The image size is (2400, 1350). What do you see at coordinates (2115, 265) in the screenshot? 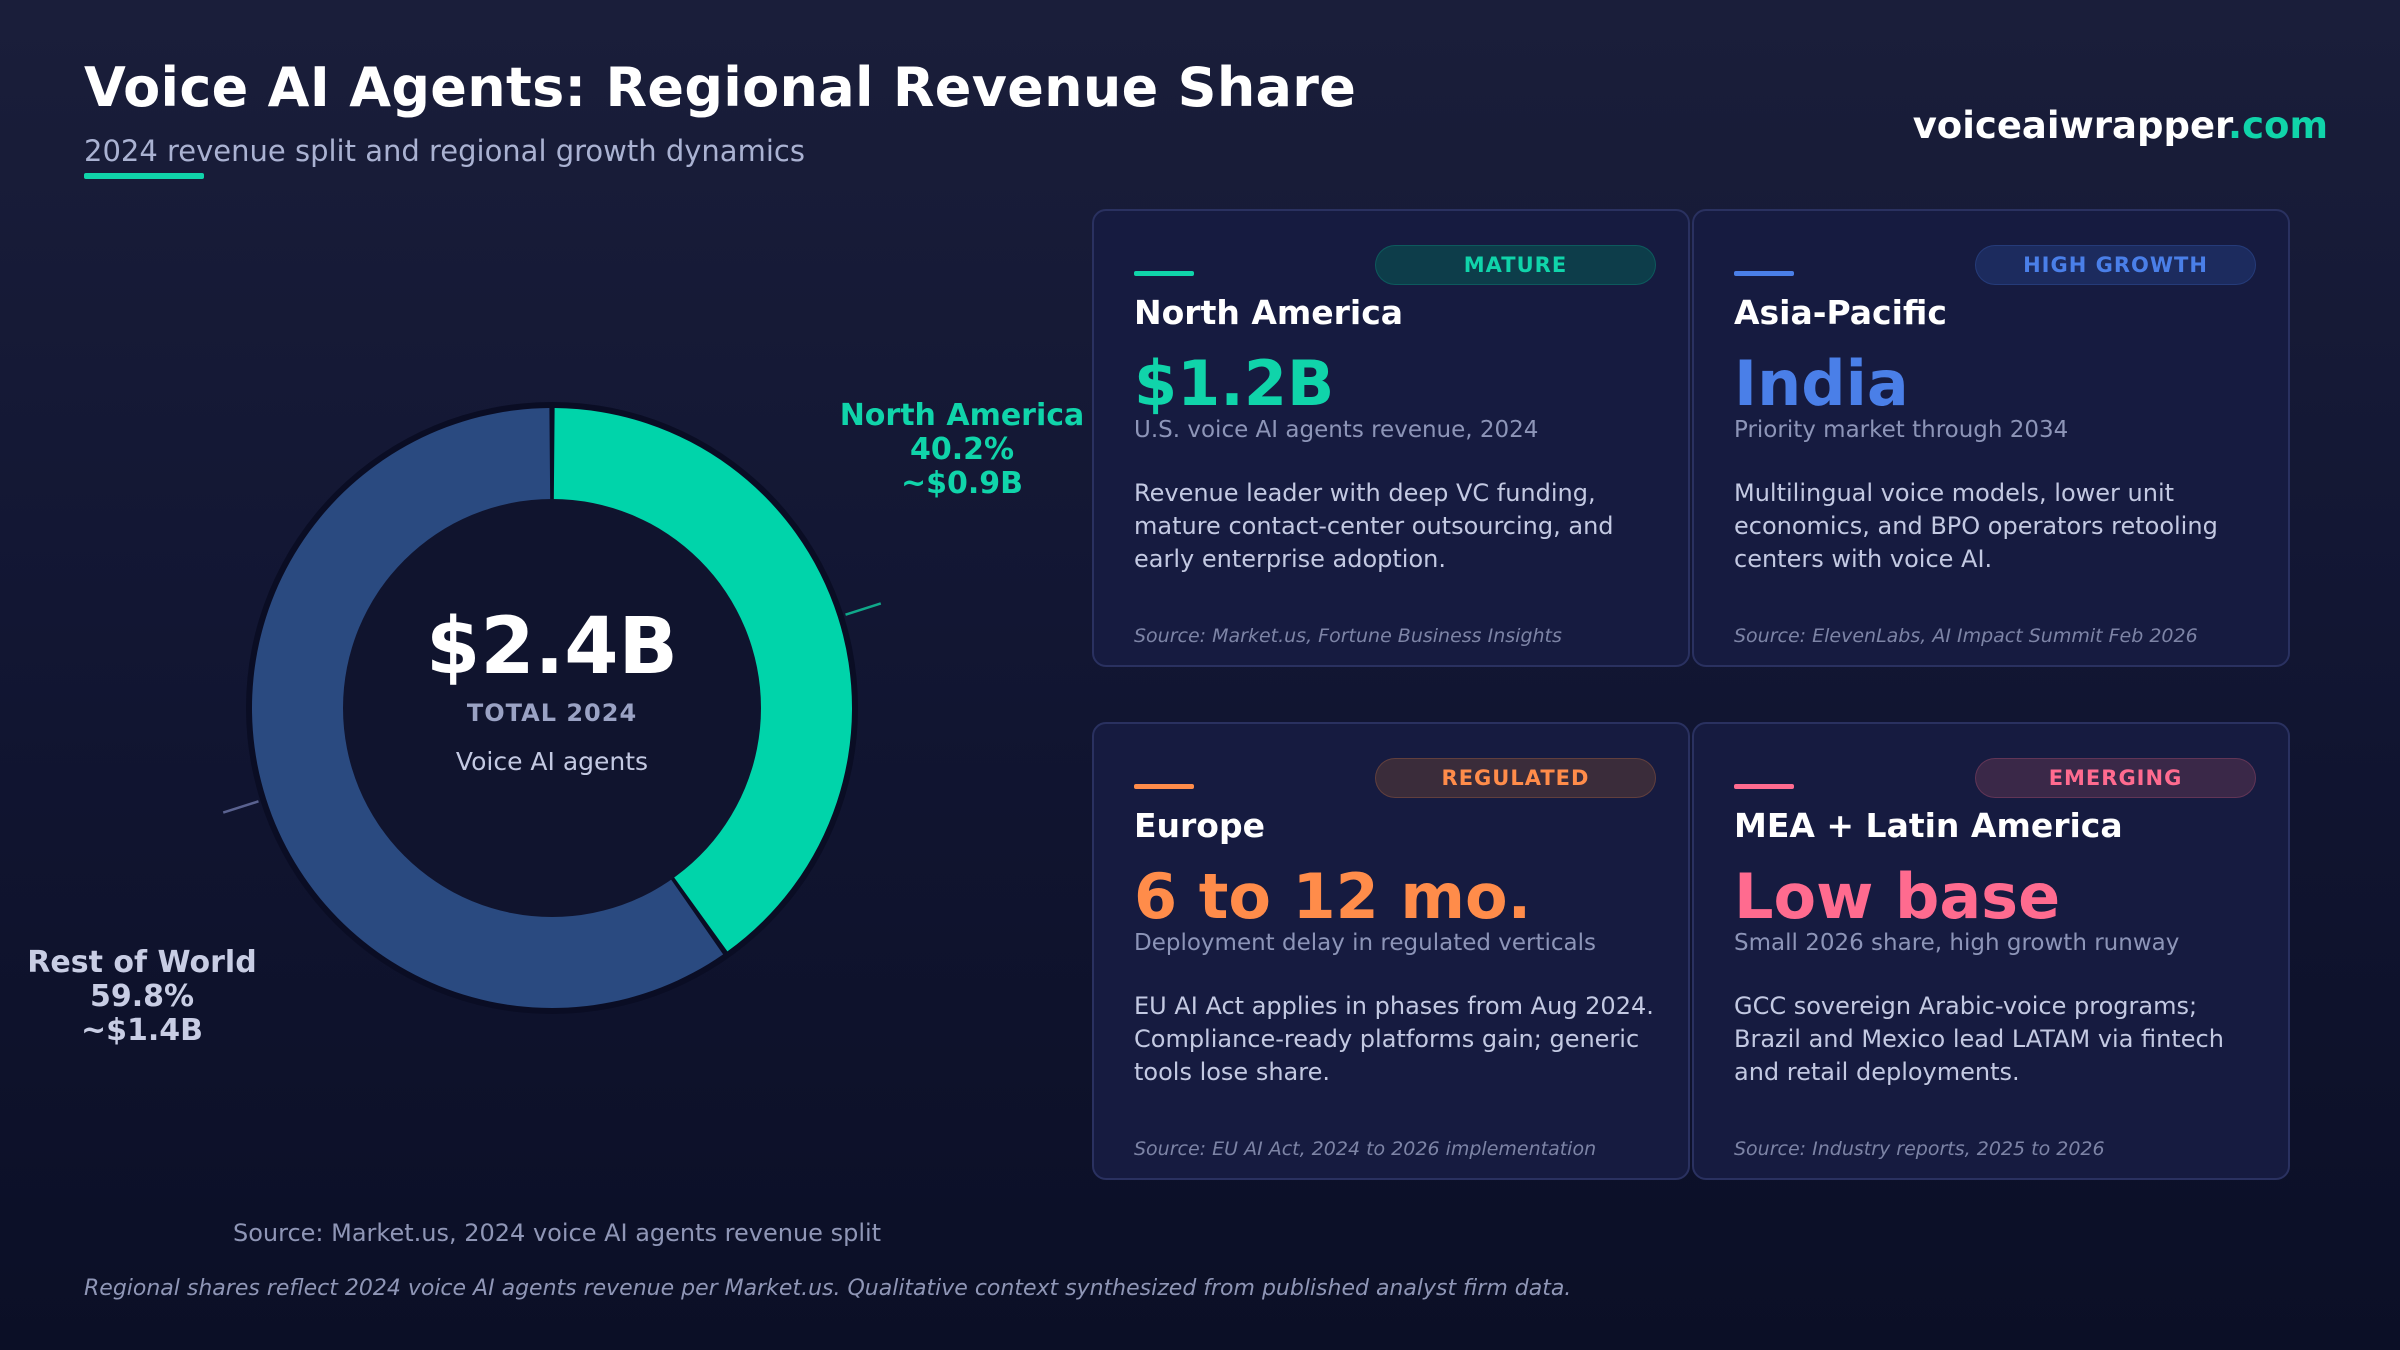
I see `card-status-badge: HIGH GROWTH` at bounding box center [2115, 265].